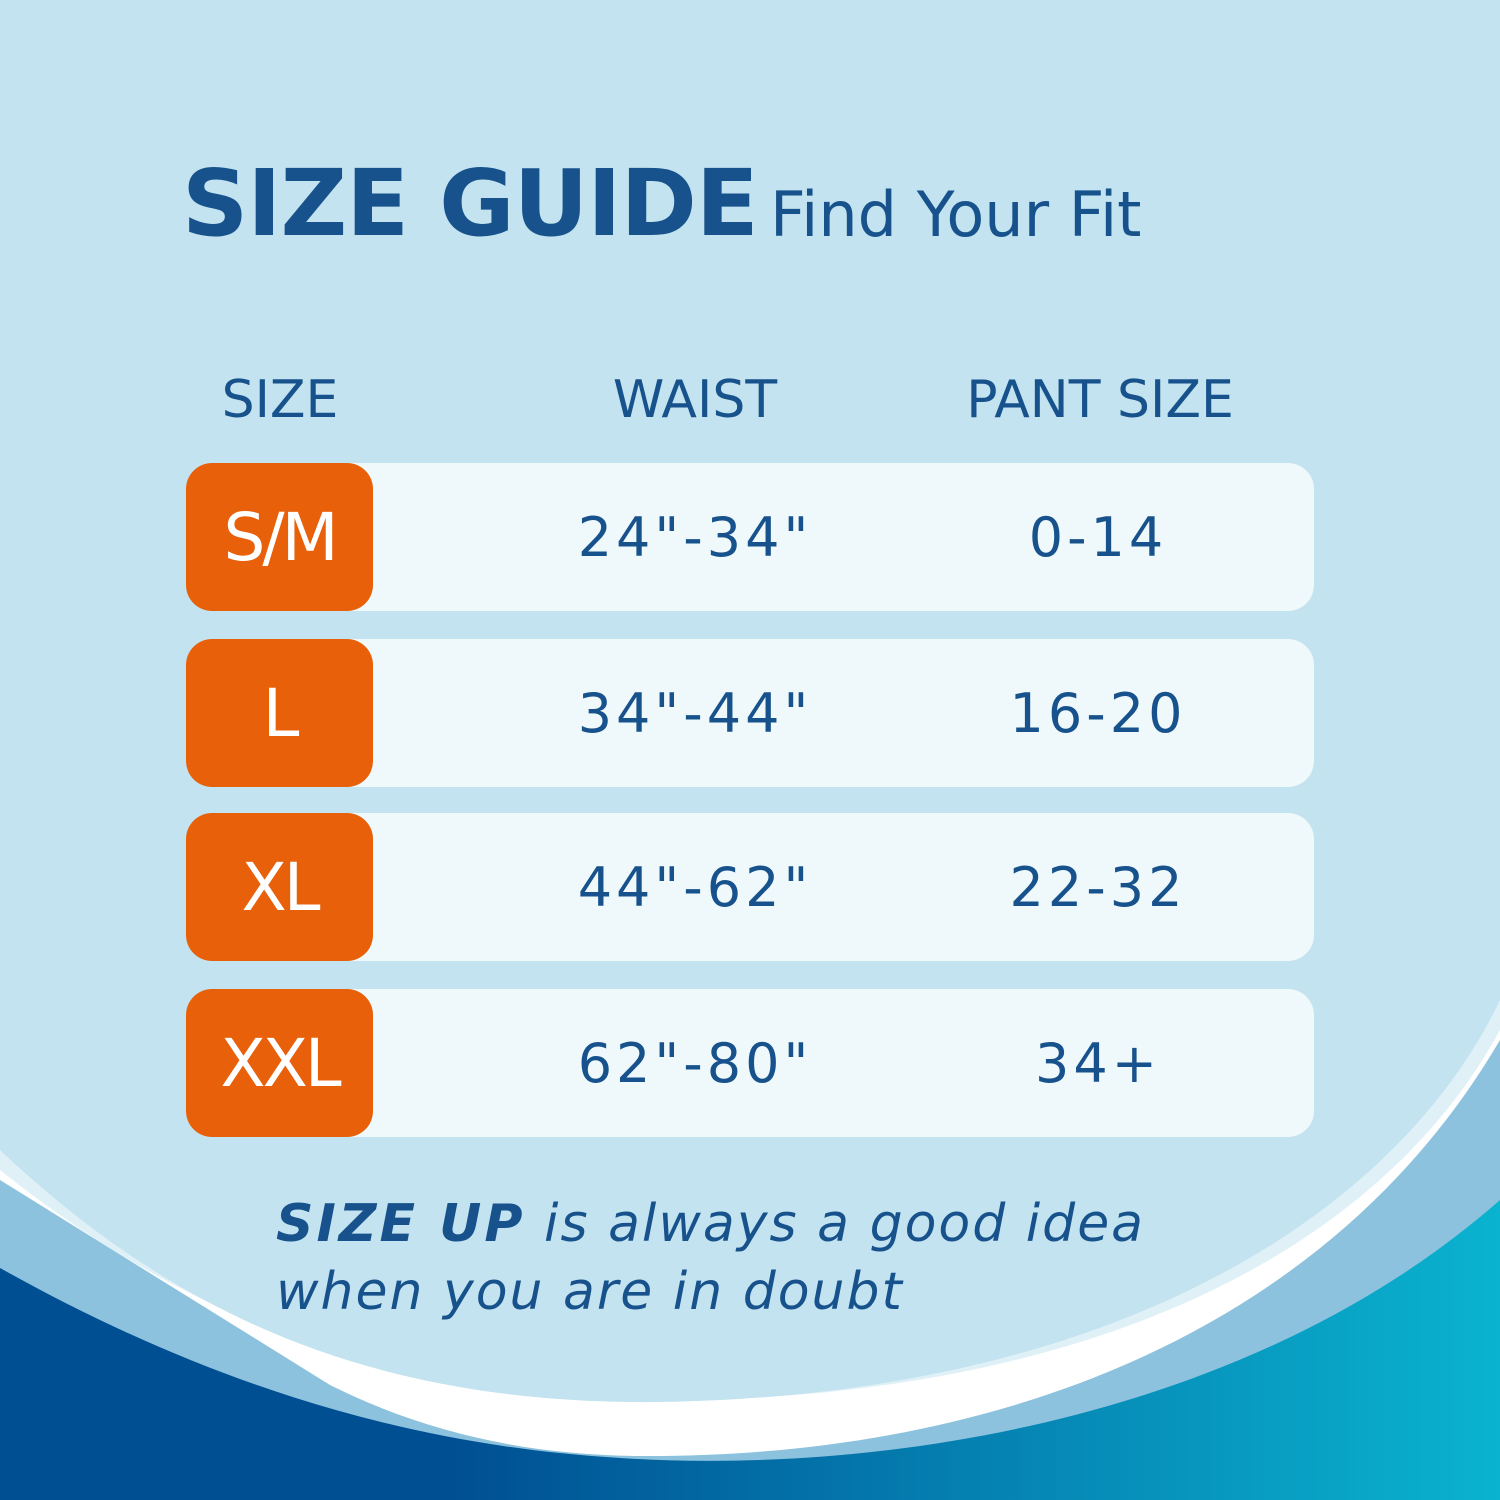 This screenshot has width=1500, height=1500. What do you see at coordinates (279, 887) in the screenshot?
I see `size-badge: XL` at bounding box center [279, 887].